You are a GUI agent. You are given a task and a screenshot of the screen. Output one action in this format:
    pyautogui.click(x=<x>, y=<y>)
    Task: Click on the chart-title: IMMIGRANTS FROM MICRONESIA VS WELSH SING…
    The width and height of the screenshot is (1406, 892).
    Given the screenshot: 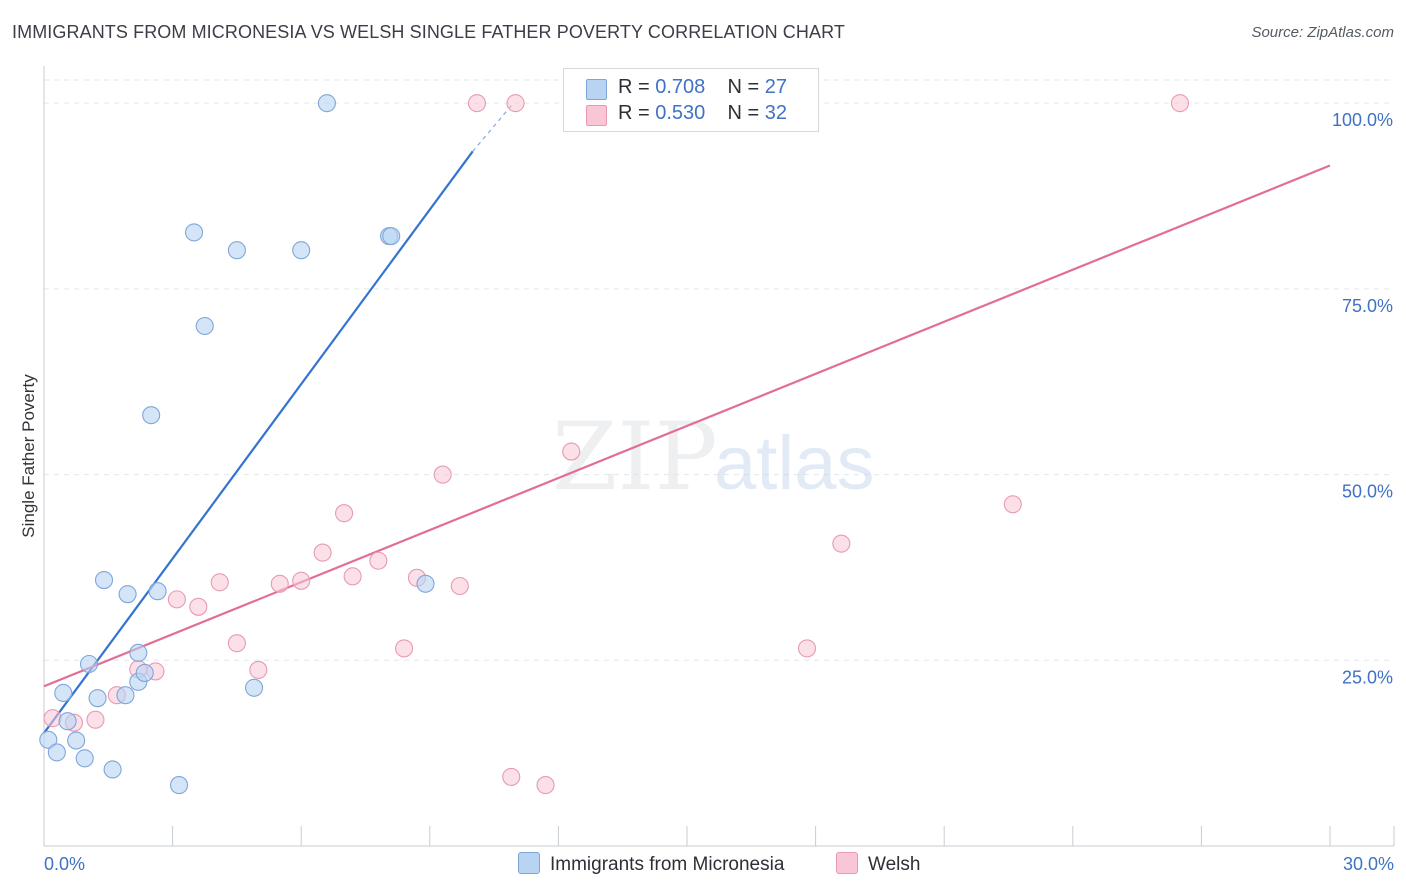 What is the action you would take?
    pyautogui.click(x=428, y=32)
    